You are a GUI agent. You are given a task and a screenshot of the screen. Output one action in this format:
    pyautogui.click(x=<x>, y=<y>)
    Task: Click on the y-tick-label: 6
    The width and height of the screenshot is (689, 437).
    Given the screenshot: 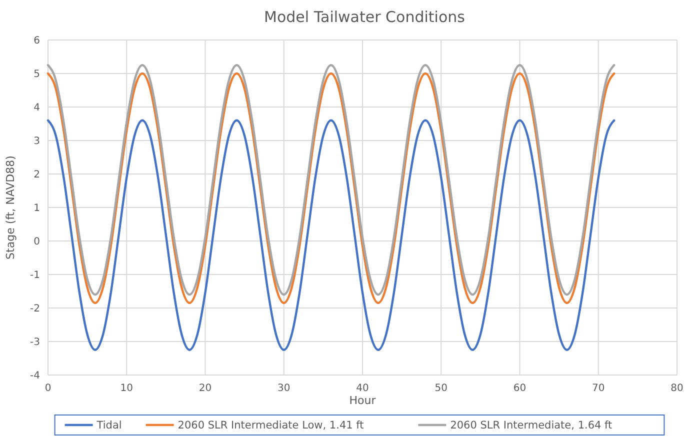 What is the action you would take?
    pyautogui.click(x=37, y=41)
    